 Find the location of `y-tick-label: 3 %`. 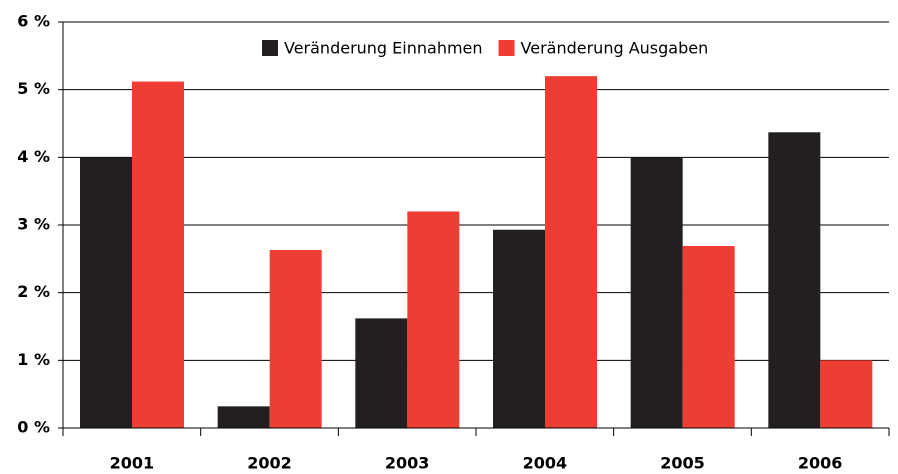

y-tick-label: 3 % is located at coordinates (33, 224).